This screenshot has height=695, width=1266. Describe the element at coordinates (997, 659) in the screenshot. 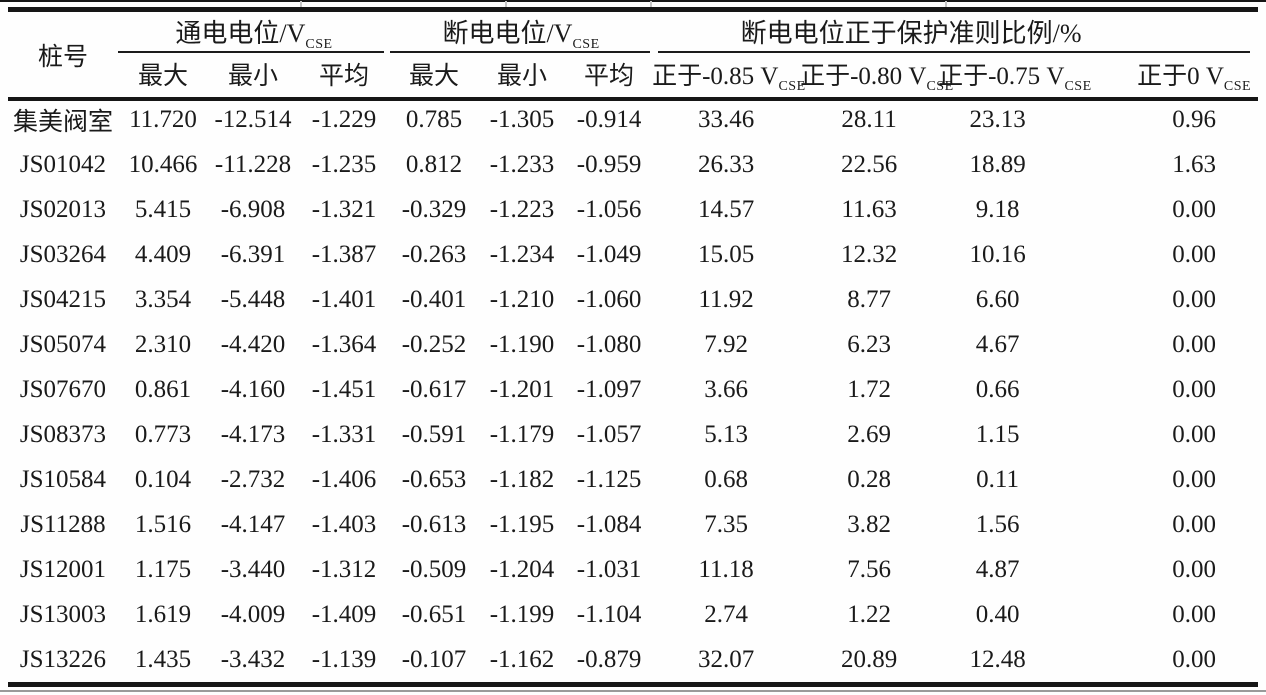

I see `pct-075-cell: 12.48` at that location.